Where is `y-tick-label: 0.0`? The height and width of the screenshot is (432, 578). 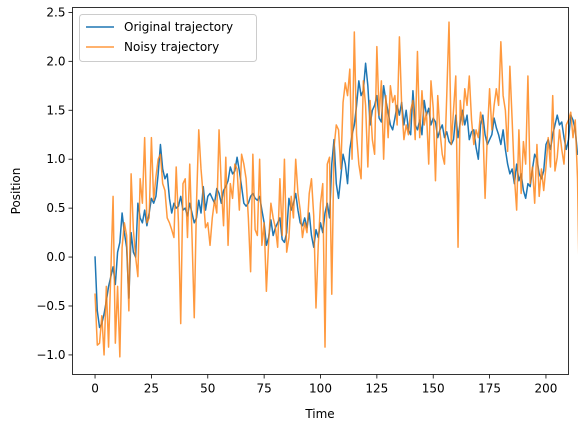
y-tick-label: 0.0 is located at coordinates (55, 257).